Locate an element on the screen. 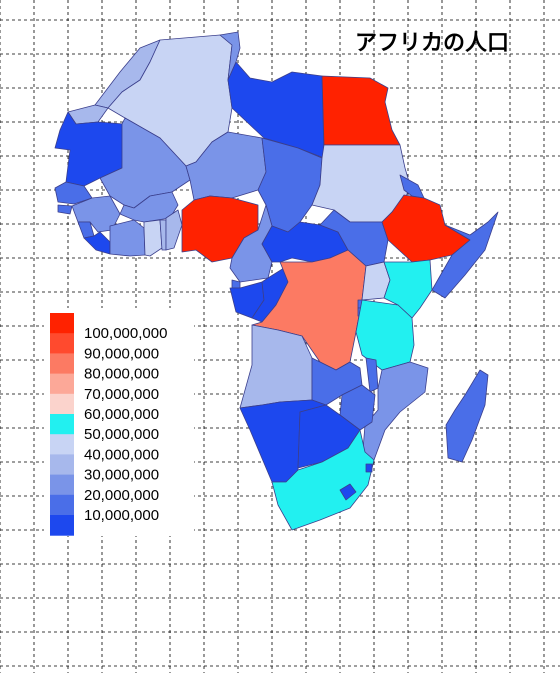 The image size is (560, 673). country-mauritania is located at coordinates (89, 149).